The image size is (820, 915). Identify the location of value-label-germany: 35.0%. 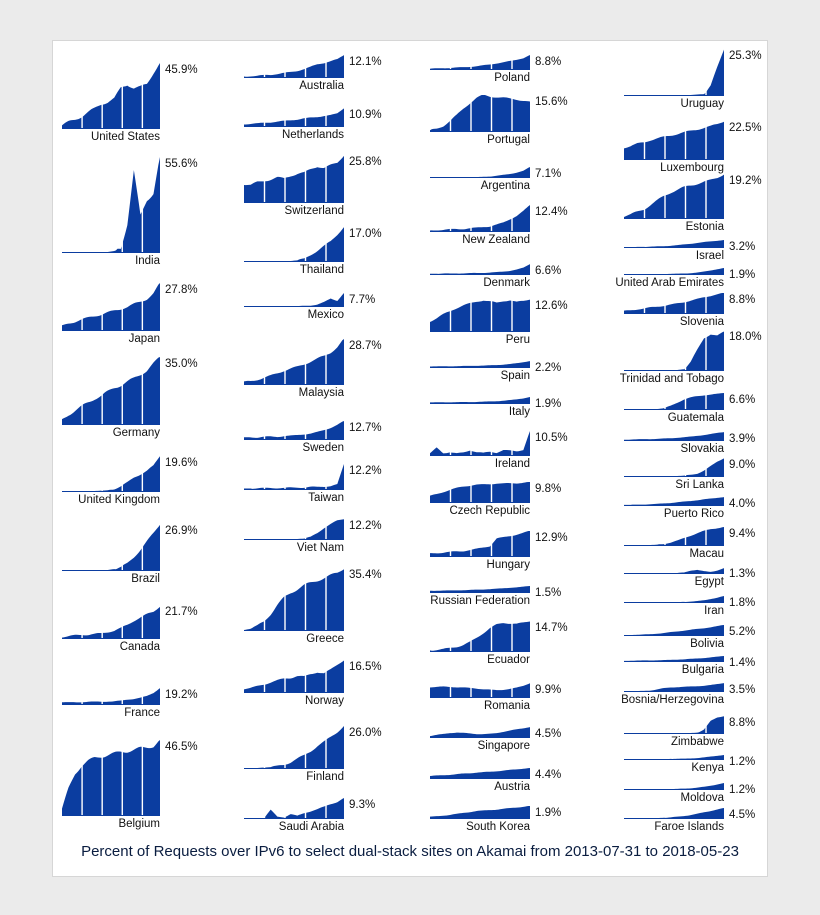
(181, 364).